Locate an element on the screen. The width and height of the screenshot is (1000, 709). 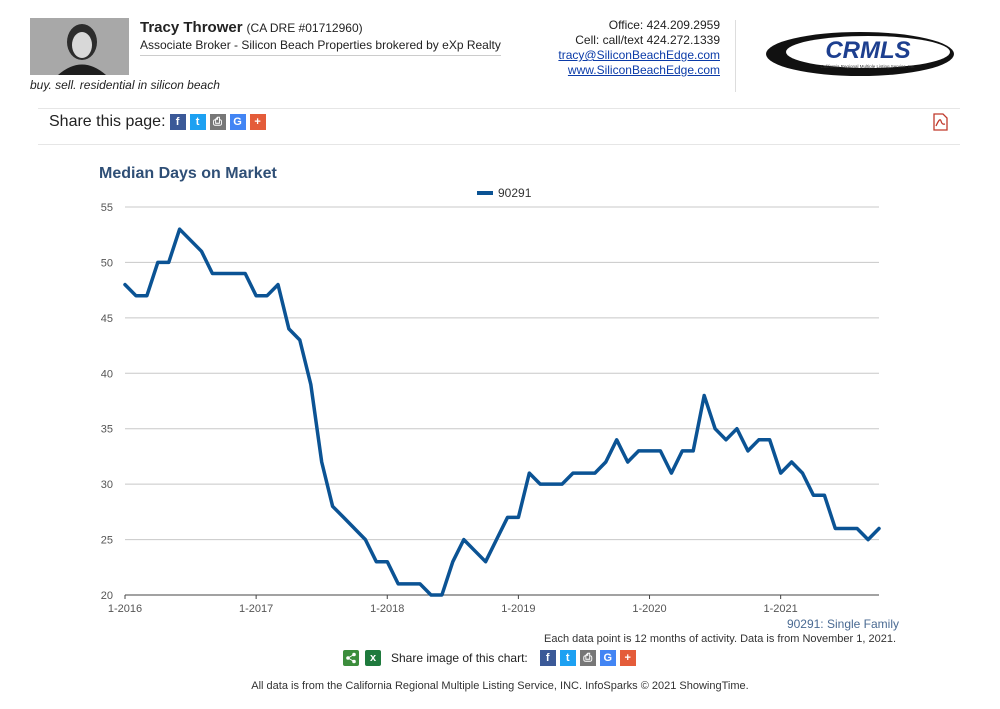
pdf-icon is located at coordinates (940, 122).